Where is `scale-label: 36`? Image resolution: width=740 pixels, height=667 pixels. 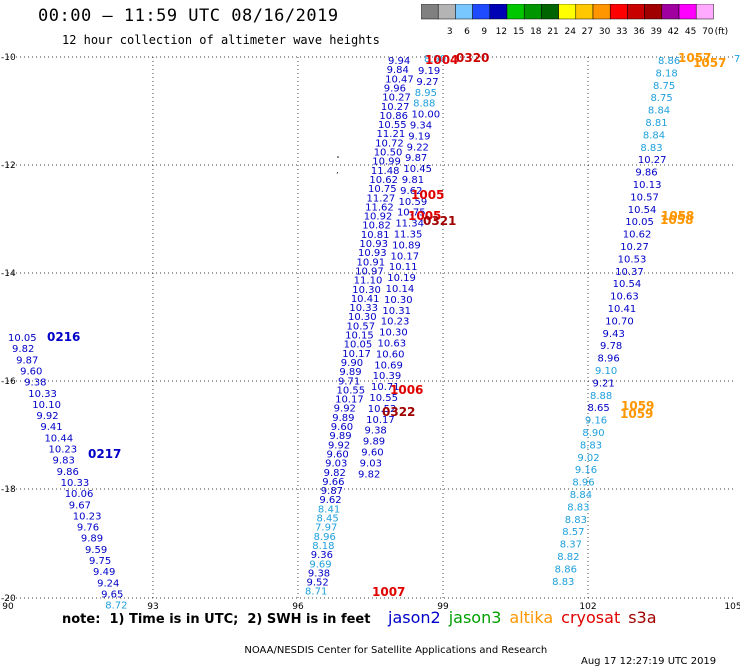 scale-label: 36 is located at coordinates (639, 31).